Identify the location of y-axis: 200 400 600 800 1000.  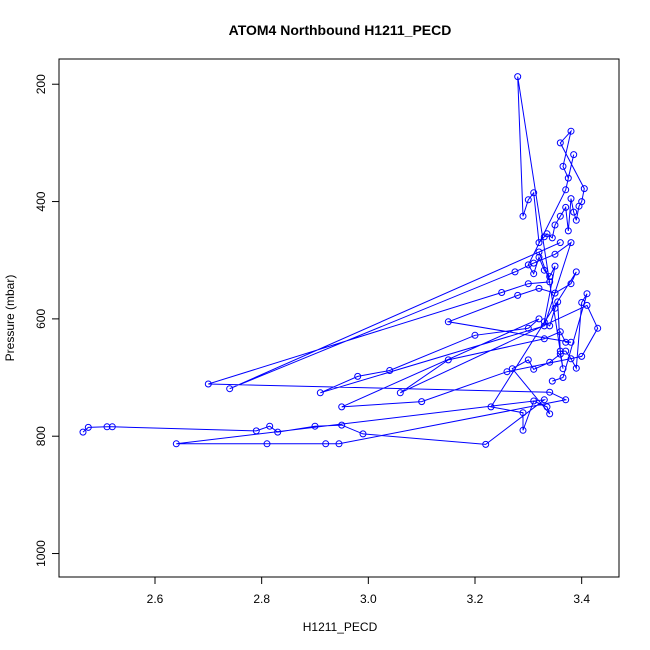
(46, 320).